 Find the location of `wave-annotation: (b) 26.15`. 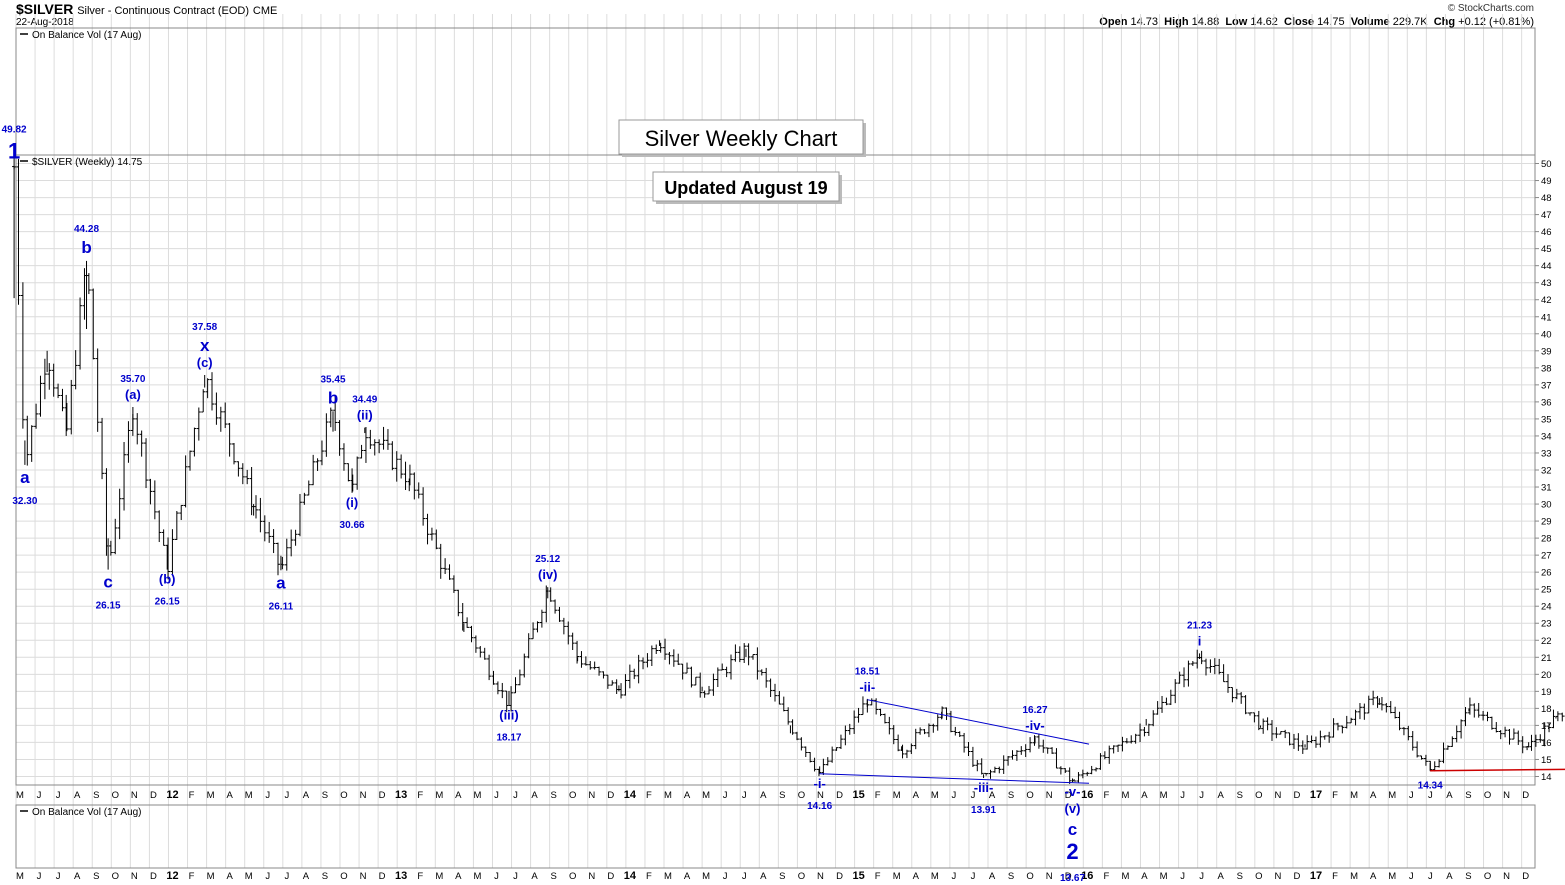

wave-annotation: (b) 26.15 is located at coordinates (167, 590).